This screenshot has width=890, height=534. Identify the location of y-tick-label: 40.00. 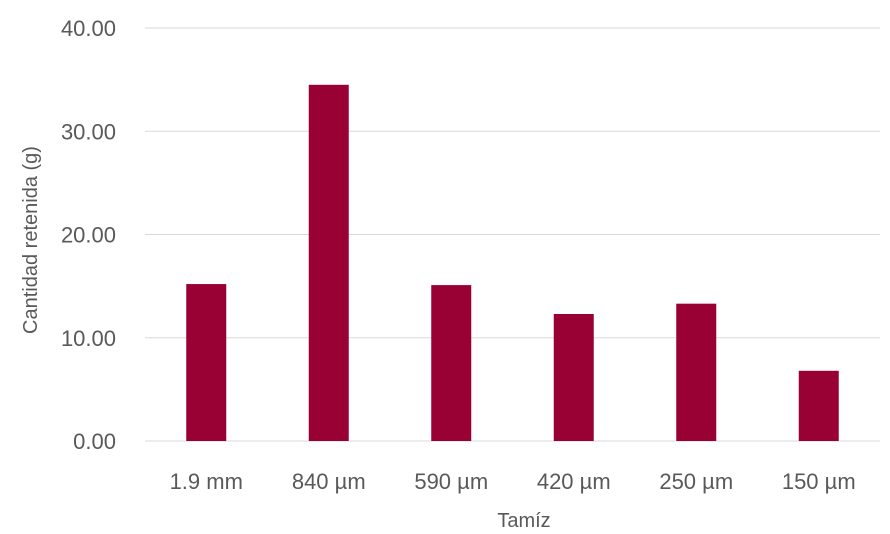
(88, 28).